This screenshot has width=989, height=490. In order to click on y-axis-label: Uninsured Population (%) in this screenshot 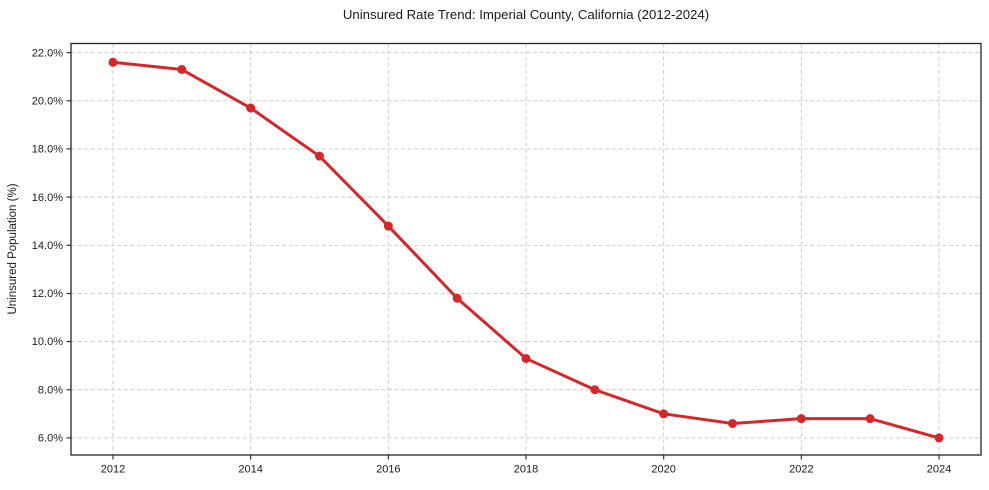, I will do `click(13, 248)`.